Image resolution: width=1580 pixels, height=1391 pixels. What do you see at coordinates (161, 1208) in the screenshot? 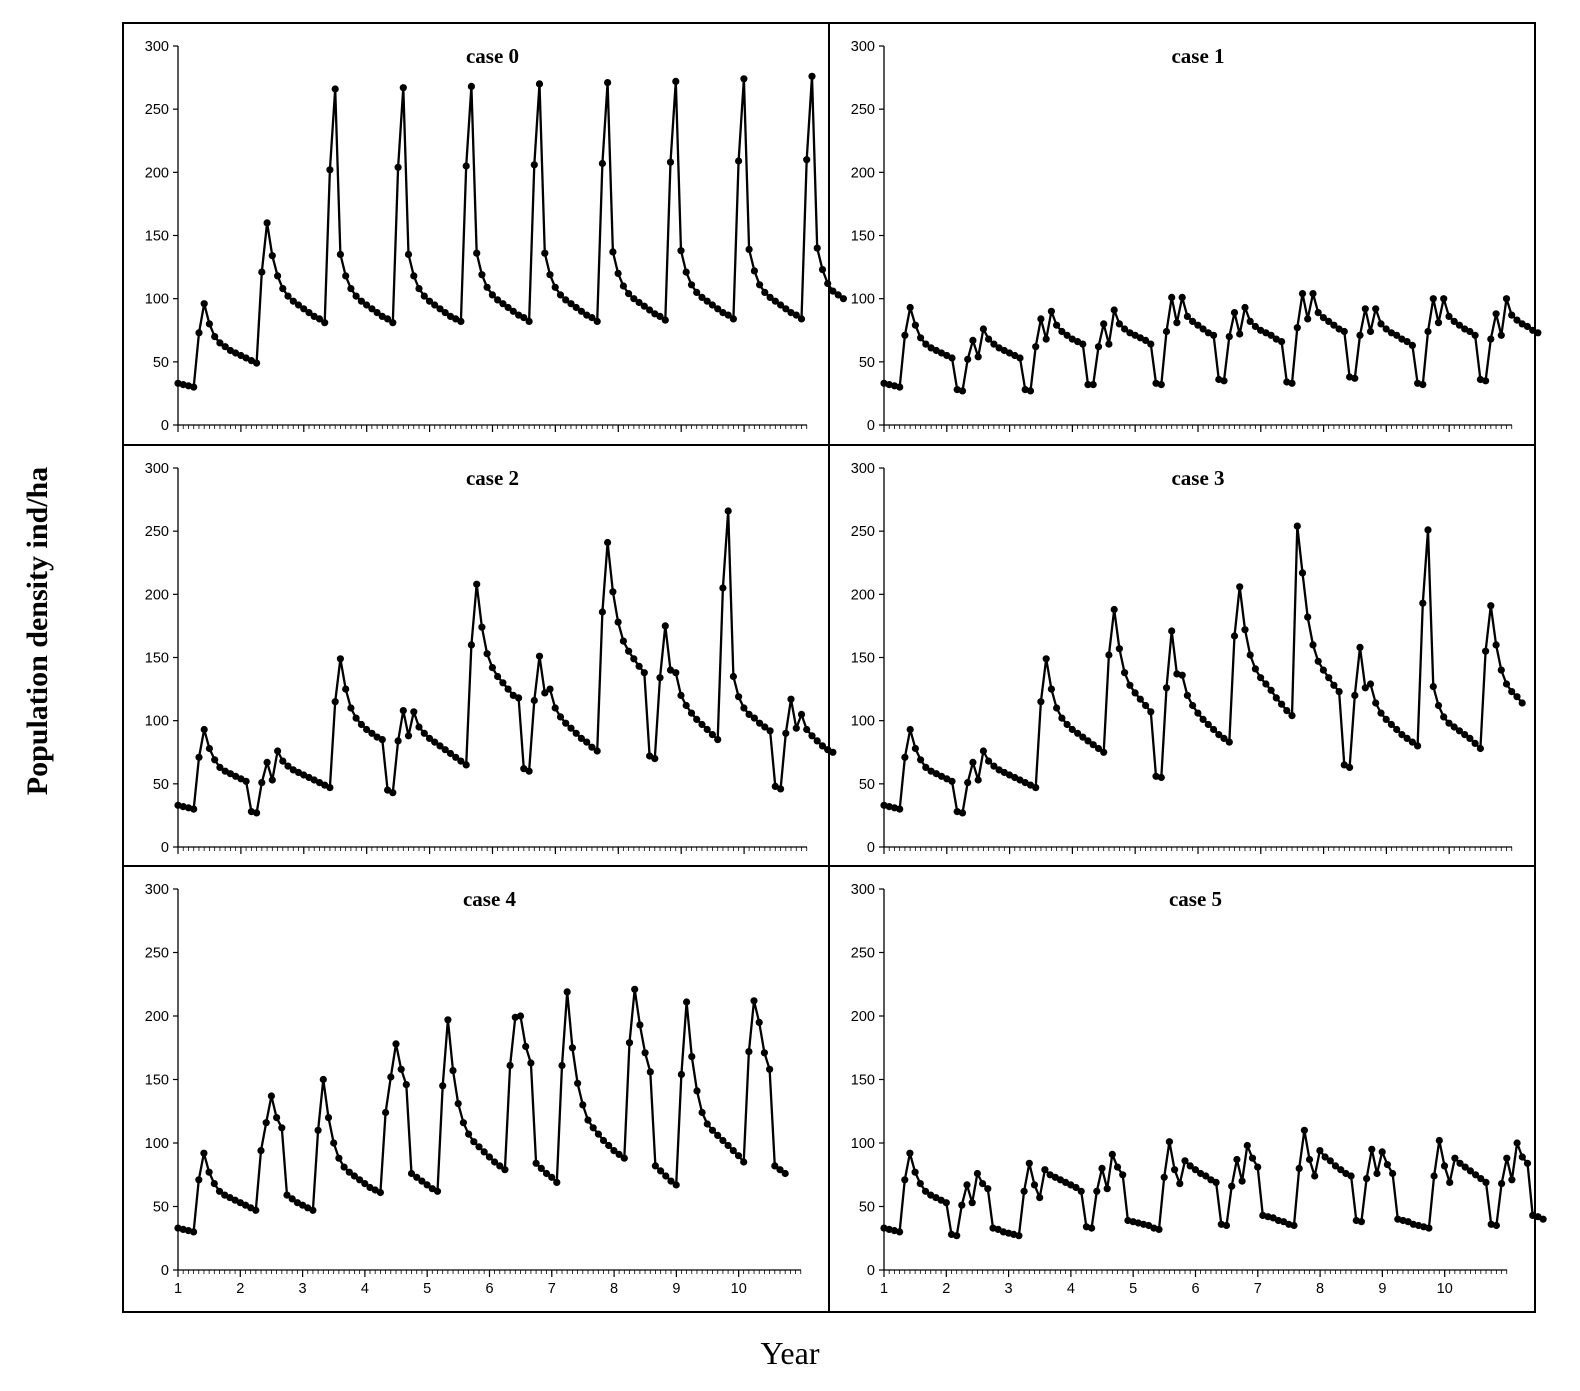
I see `panel-4-y-tick-label: 50` at bounding box center [161, 1208].